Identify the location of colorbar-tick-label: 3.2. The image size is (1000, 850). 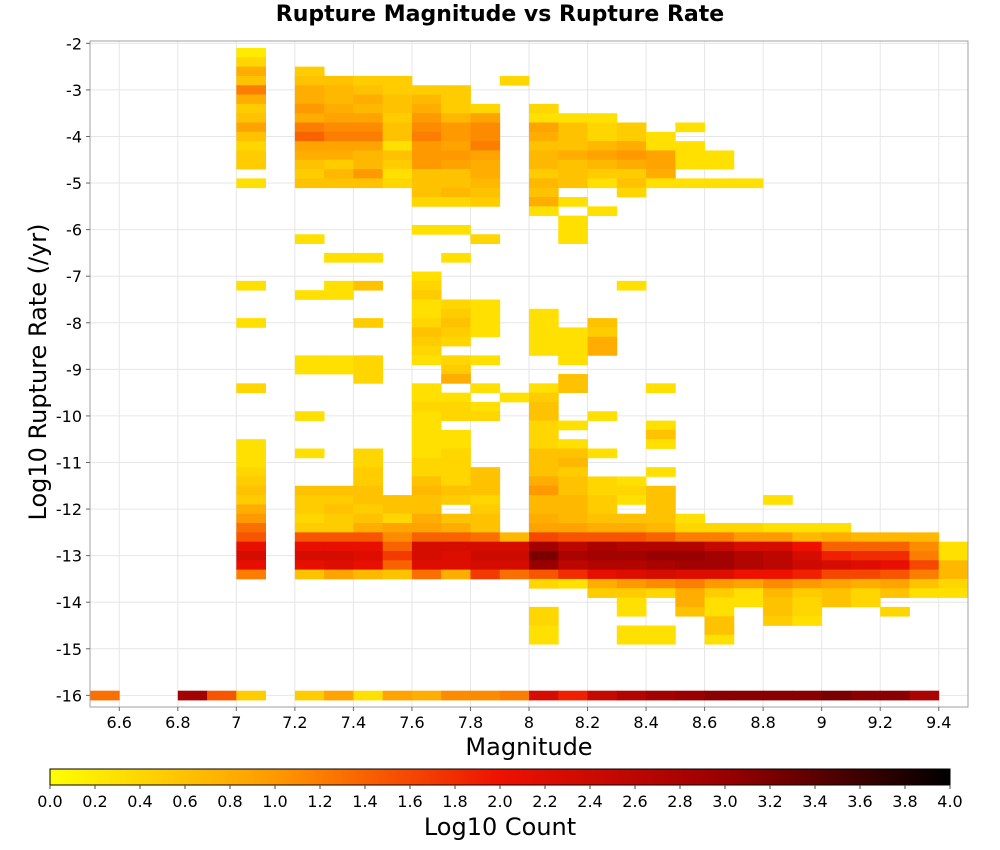
(769, 801).